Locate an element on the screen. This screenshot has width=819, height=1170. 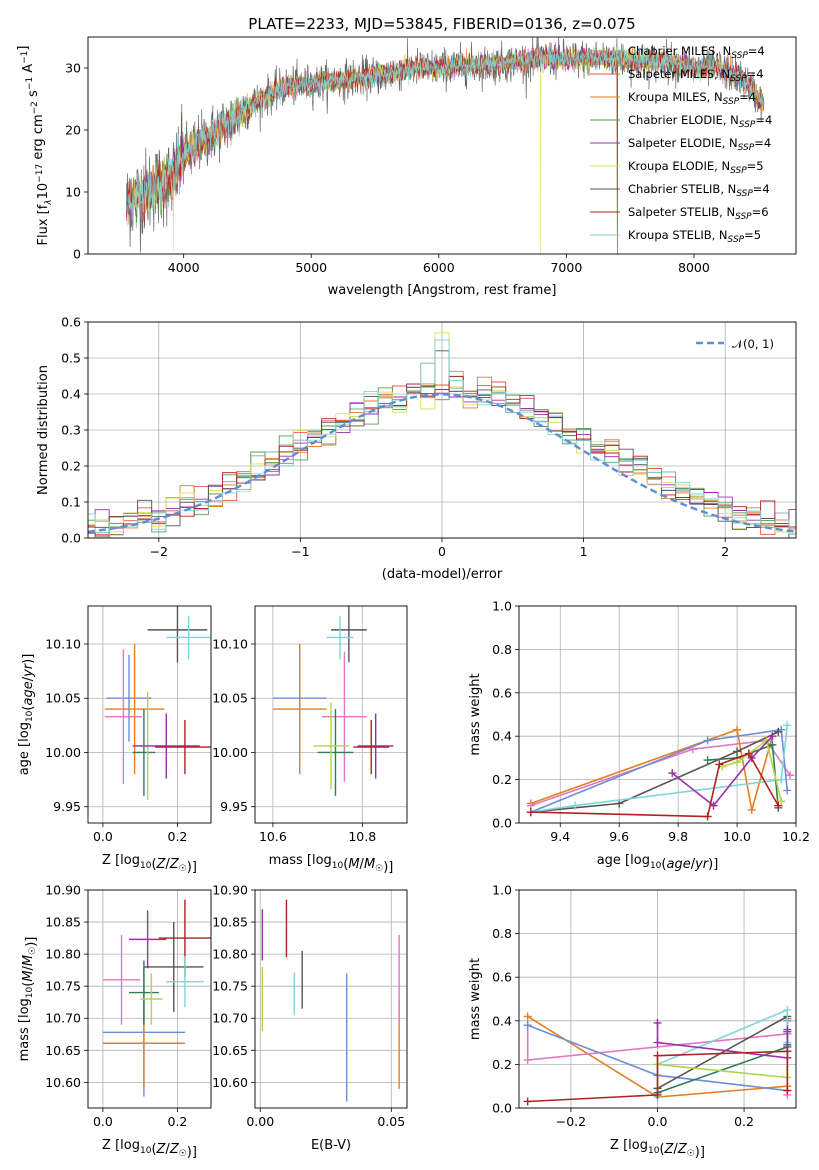
y-tick-label: 30 is located at coordinates (73, 68).